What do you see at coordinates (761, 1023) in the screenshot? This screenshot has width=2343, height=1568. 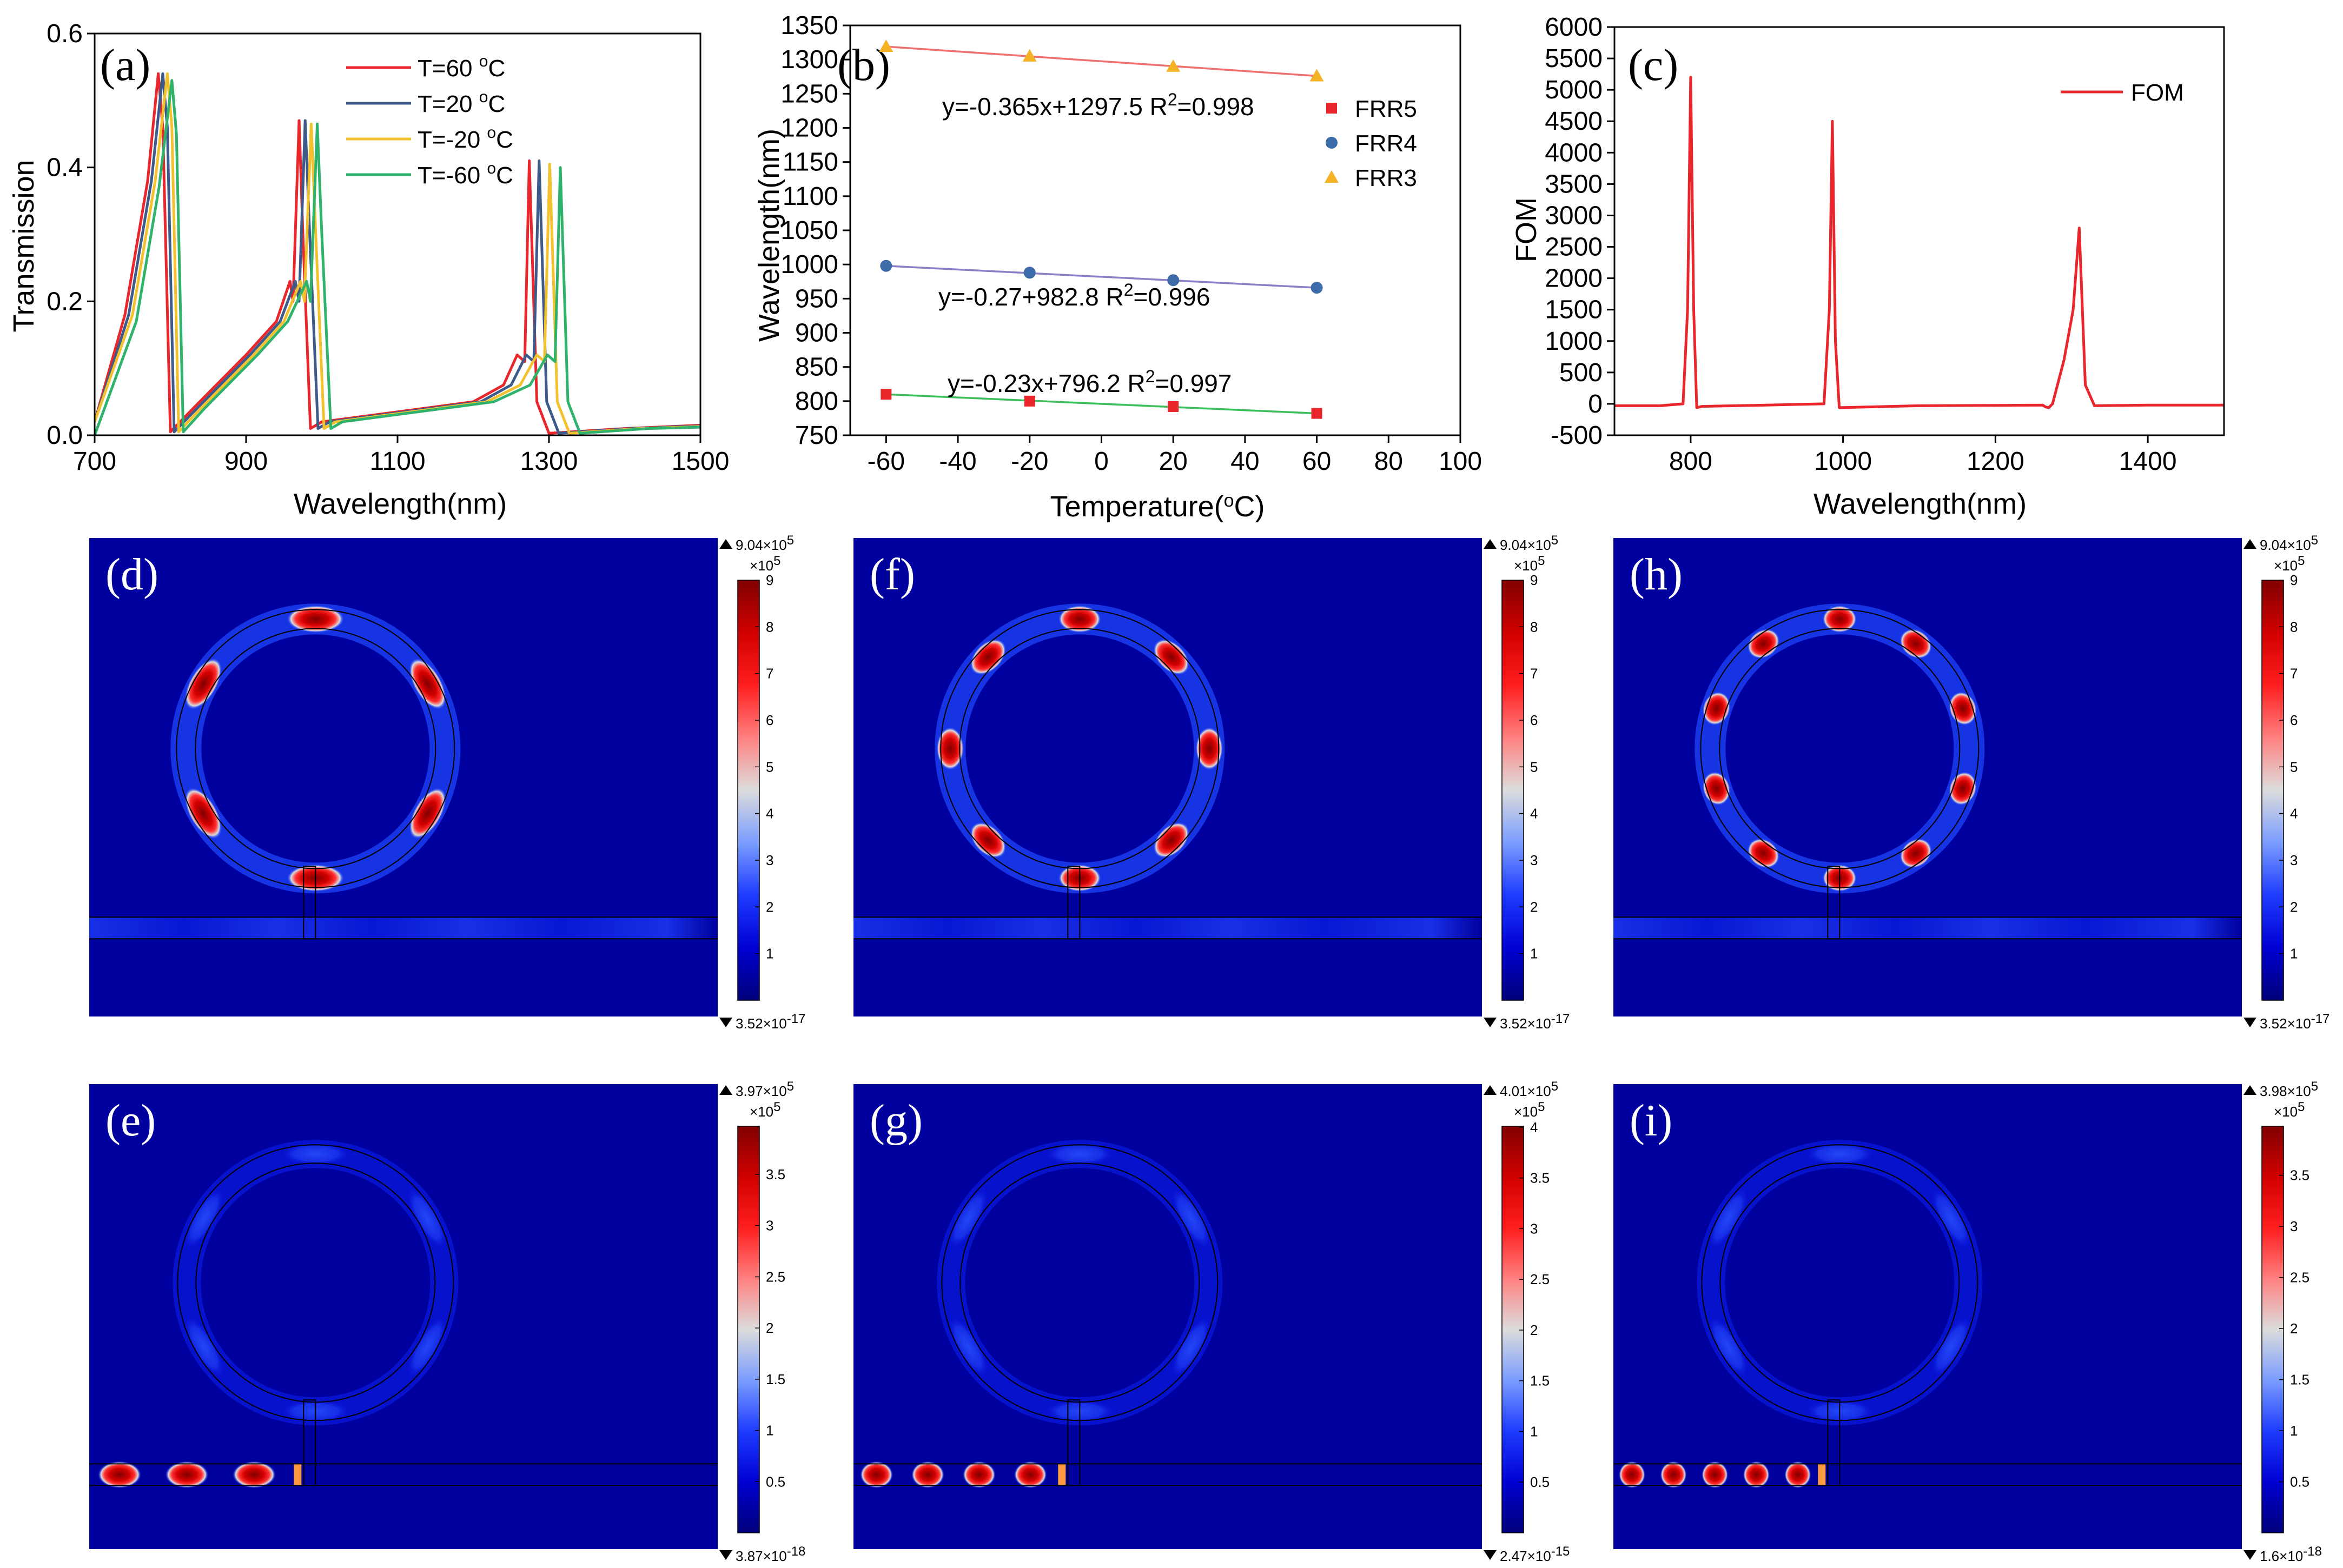 I see `min-value: 3.52×10` at bounding box center [761, 1023].